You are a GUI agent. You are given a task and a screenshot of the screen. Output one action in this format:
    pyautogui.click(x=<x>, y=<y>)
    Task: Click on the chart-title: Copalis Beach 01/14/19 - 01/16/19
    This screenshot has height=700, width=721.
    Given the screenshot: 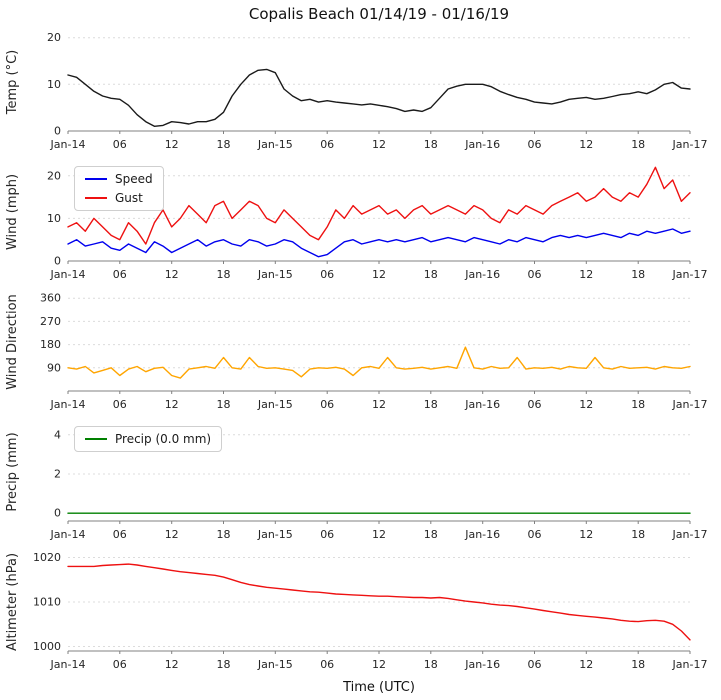 What is the action you would take?
    pyautogui.click(x=379, y=14)
    